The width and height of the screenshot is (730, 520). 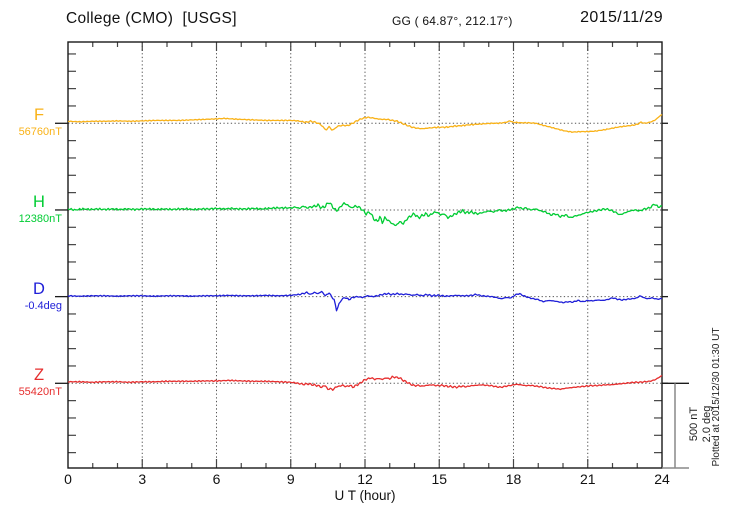 I want to click on observatory-coords: GG ( 64.87°, 212.17°), so click(x=452, y=21).